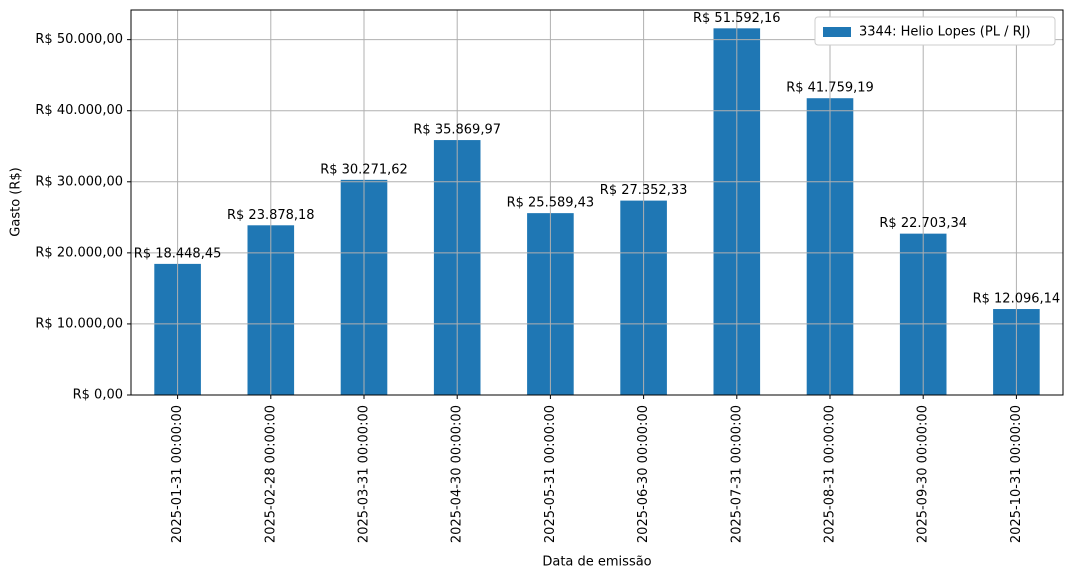  What do you see at coordinates (457, 474) in the screenshot?
I see `x-tick-label: 2025-04-30 00:00:00` at bounding box center [457, 474].